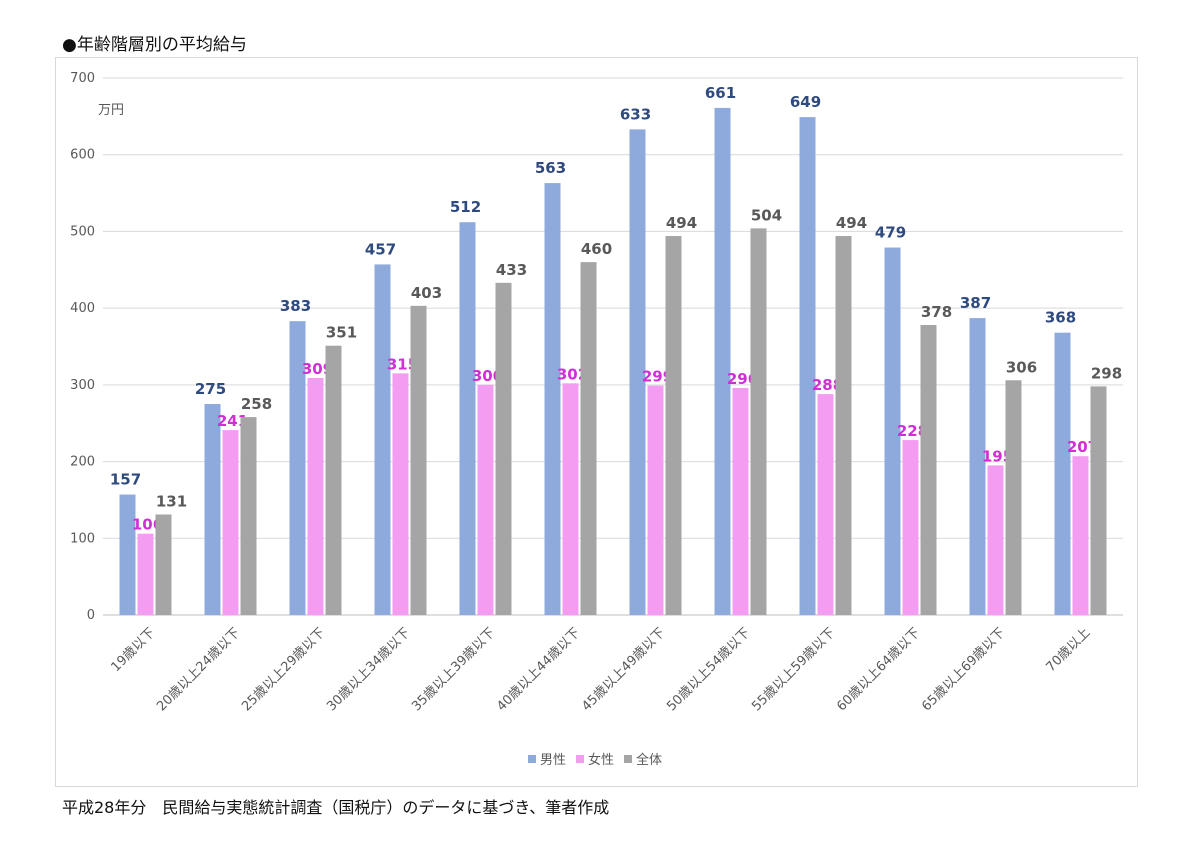 This screenshot has height=846, width=1200. Describe the element at coordinates (766, 215) in the screenshot. I see `data-label: 504` at that location.